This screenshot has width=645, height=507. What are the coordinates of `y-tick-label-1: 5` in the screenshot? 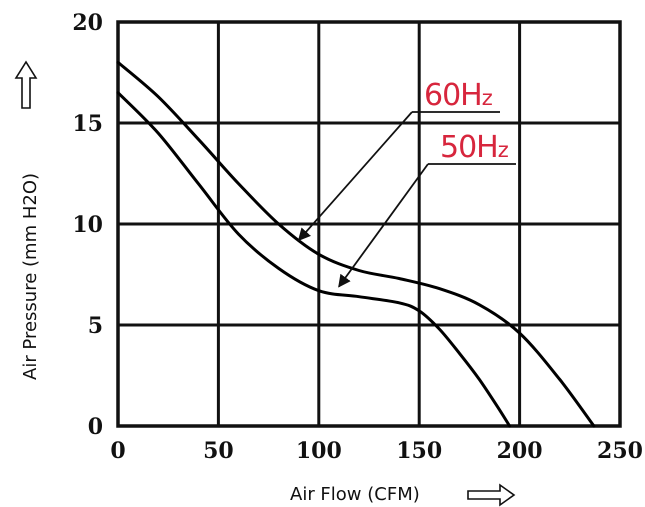 It's located at (95, 326).